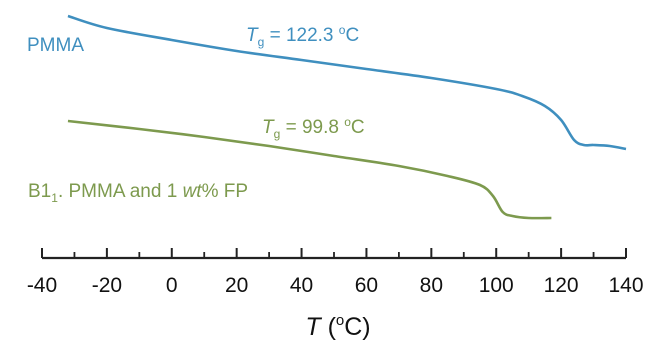 This screenshot has height=345, width=651. What do you see at coordinates (431, 285) in the screenshot?
I see `x-tick-label: 80` at bounding box center [431, 285].